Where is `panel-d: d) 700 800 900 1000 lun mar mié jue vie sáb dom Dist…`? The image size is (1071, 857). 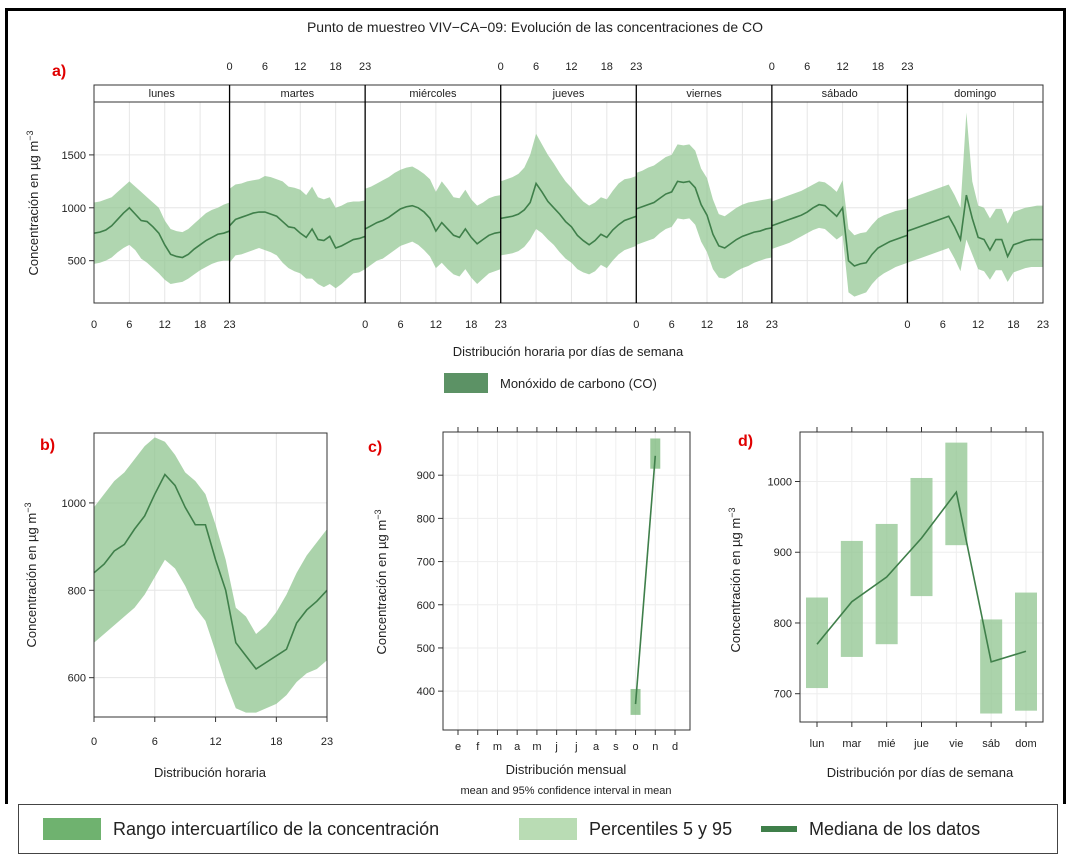 panel-d: d) 700 800 900 1000 lun mar mié jue vie sáb dom Dist… is located at coordinates (885, 603).